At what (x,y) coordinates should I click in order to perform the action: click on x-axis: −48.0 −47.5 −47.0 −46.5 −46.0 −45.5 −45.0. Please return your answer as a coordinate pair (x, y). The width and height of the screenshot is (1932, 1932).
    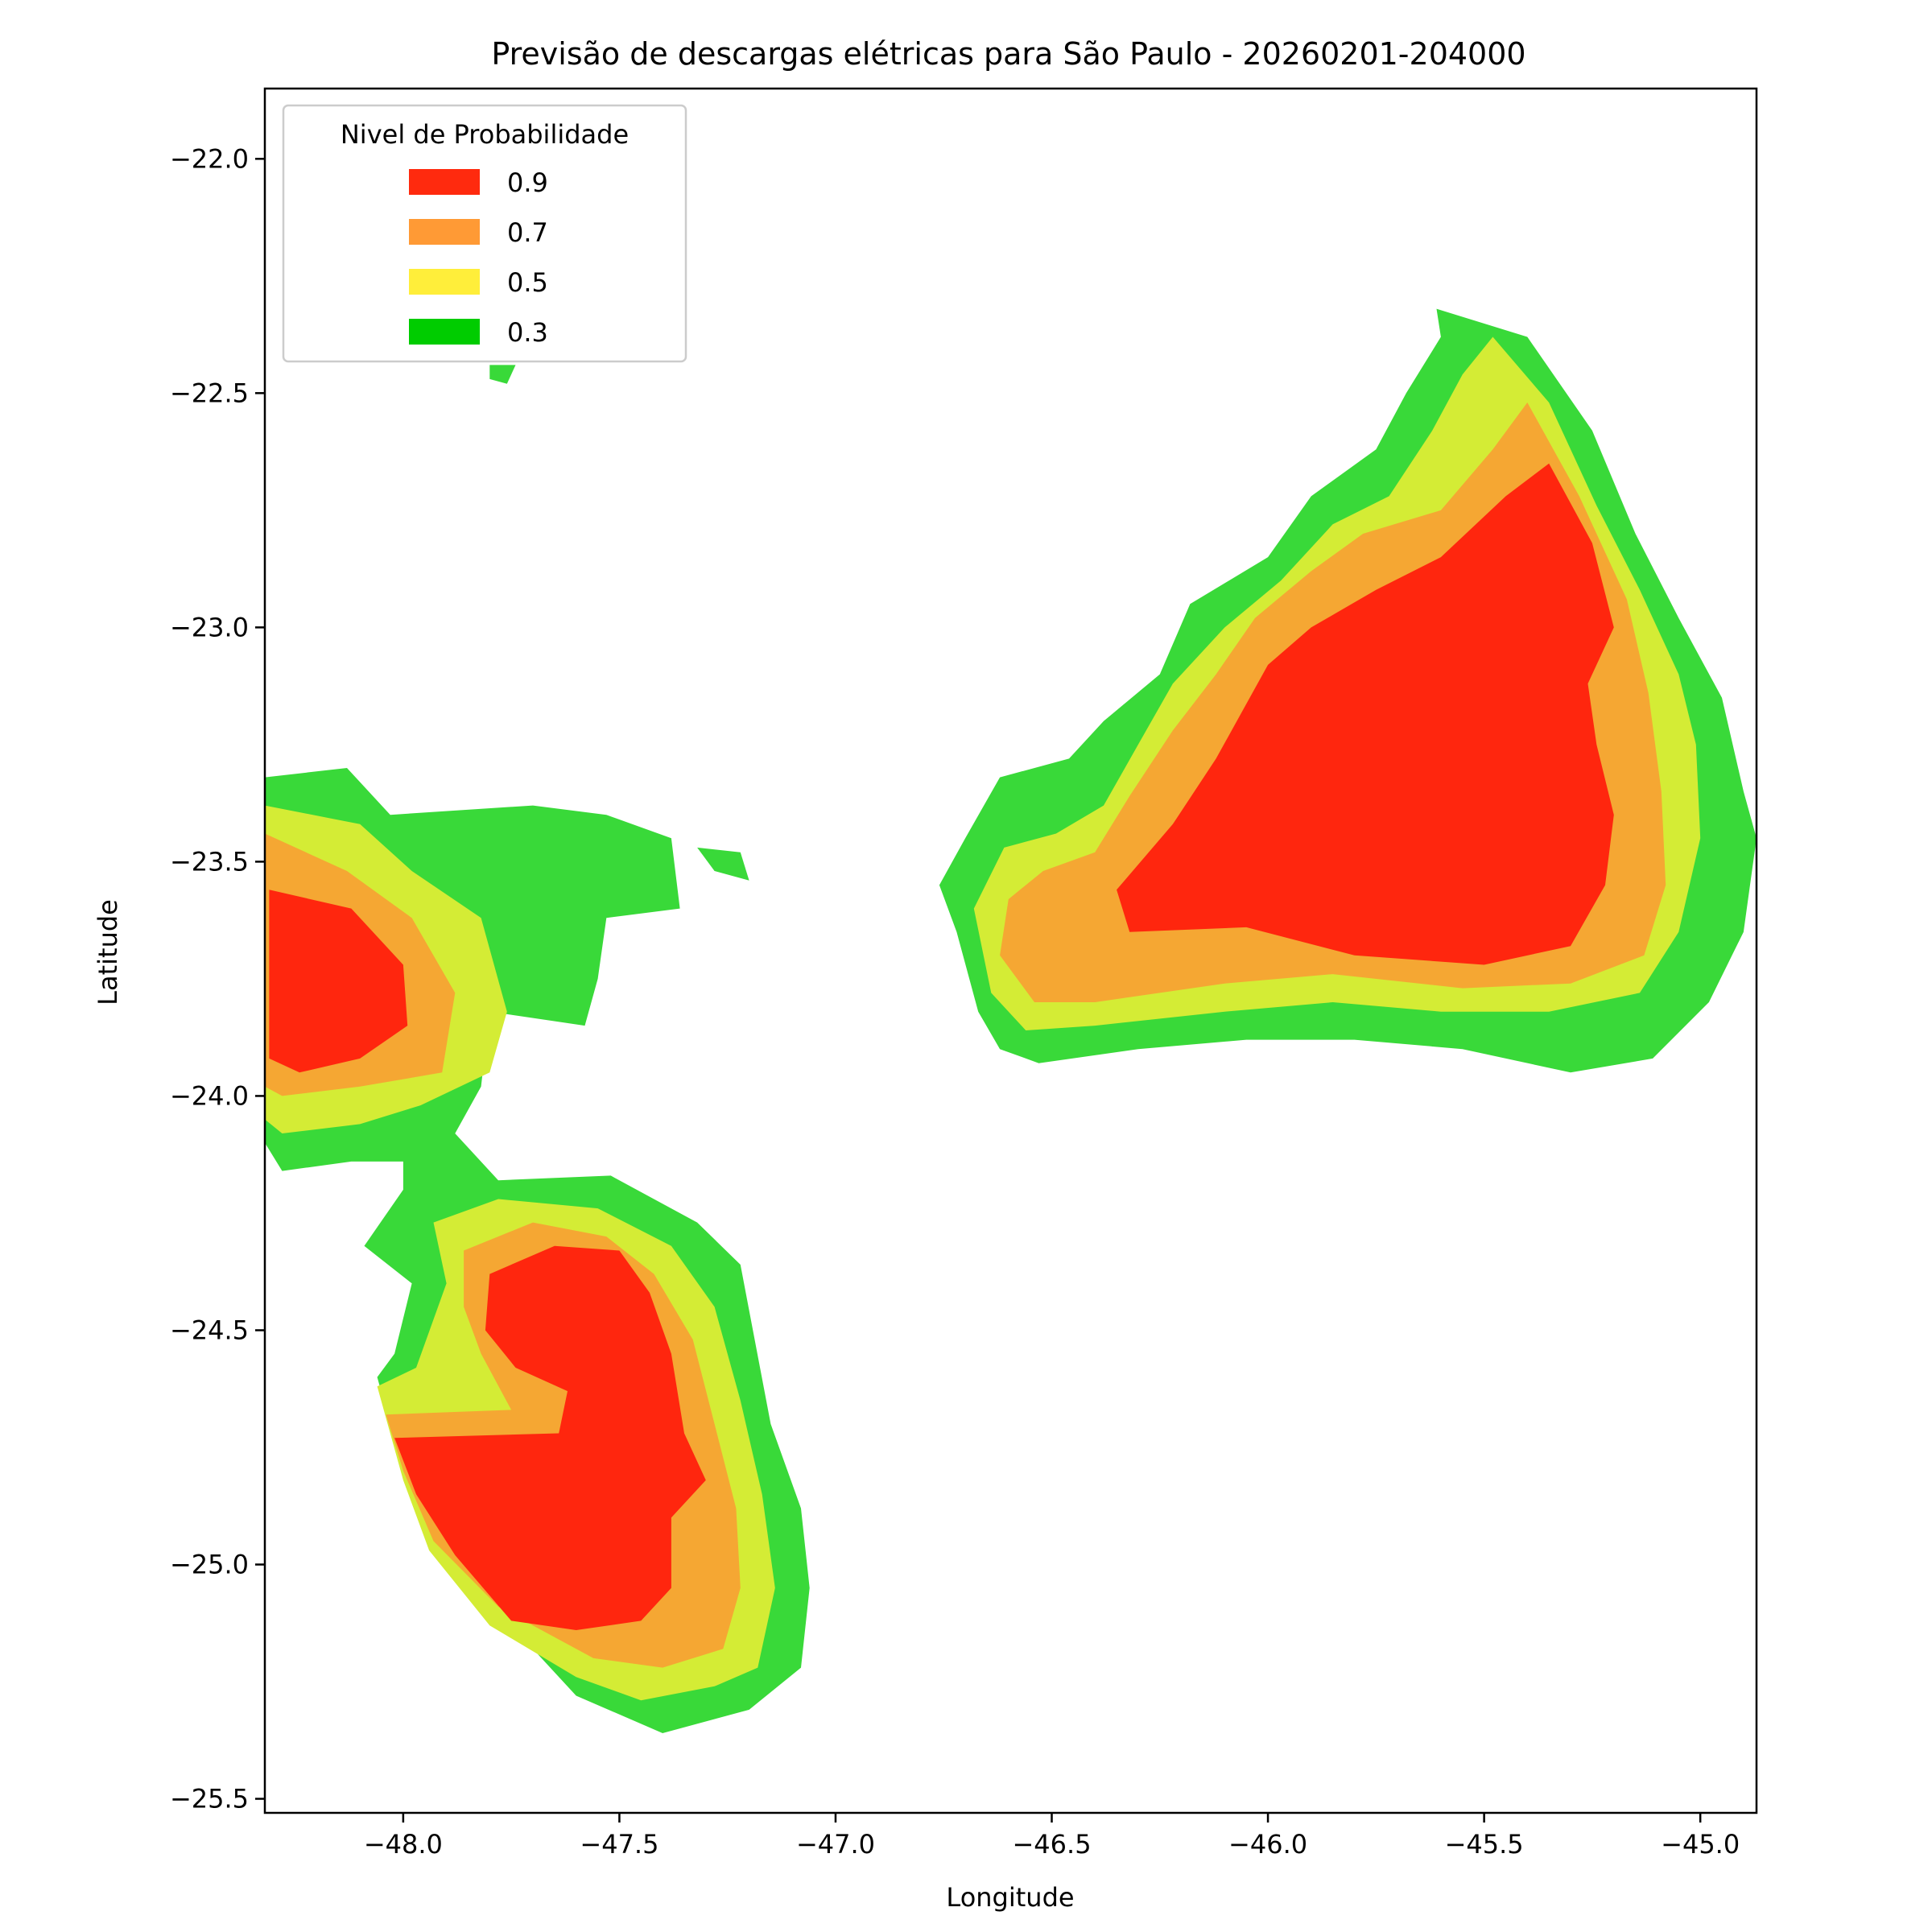
    Looking at the image, I should click on (1052, 1836).